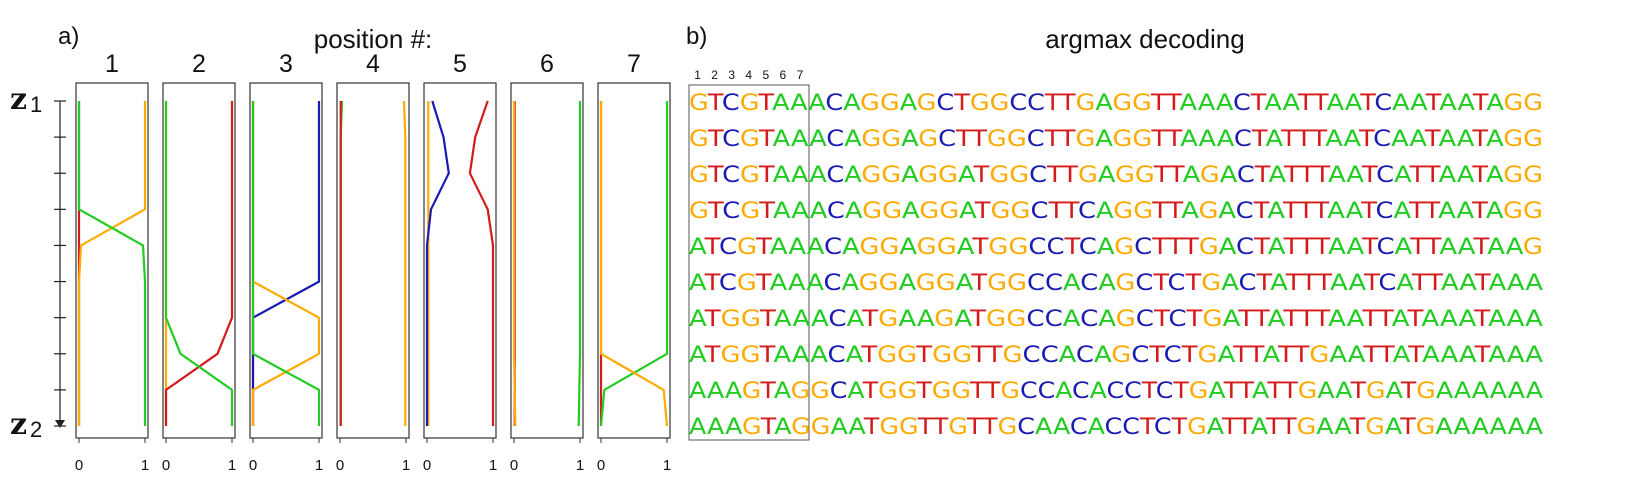 This screenshot has width=1634, height=501. What do you see at coordinates (514, 465) in the screenshot?
I see `x-tick-label: 0` at bounding box center [514, 465].